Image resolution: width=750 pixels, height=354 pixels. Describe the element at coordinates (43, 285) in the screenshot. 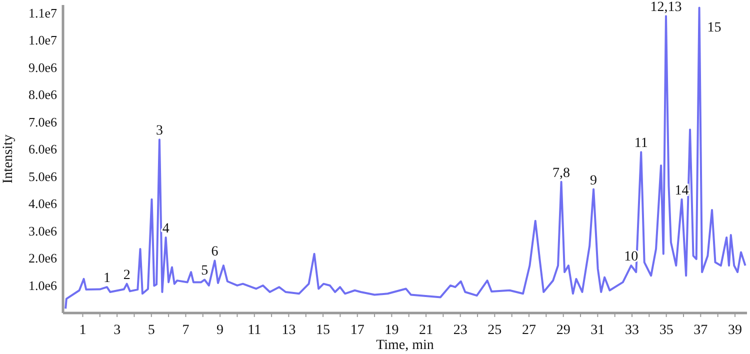

I see `y-tick-label: 1.0e6` at that location.